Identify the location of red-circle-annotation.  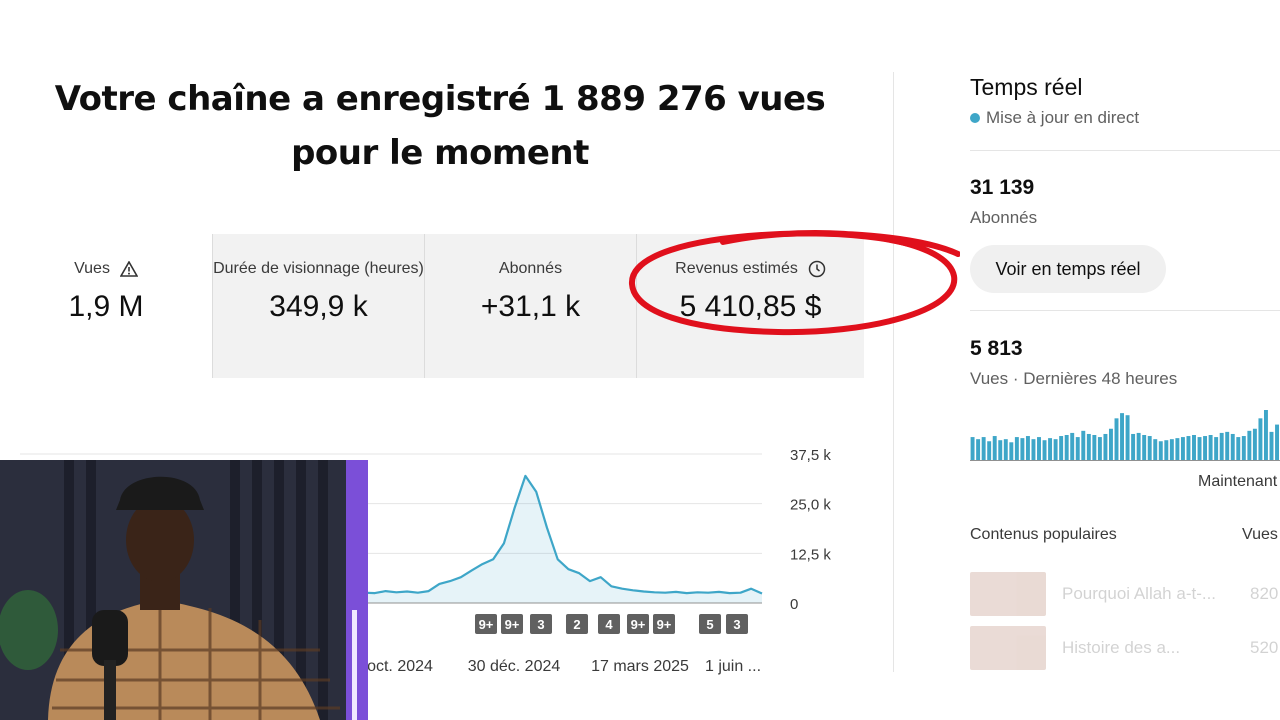
(794, 282).